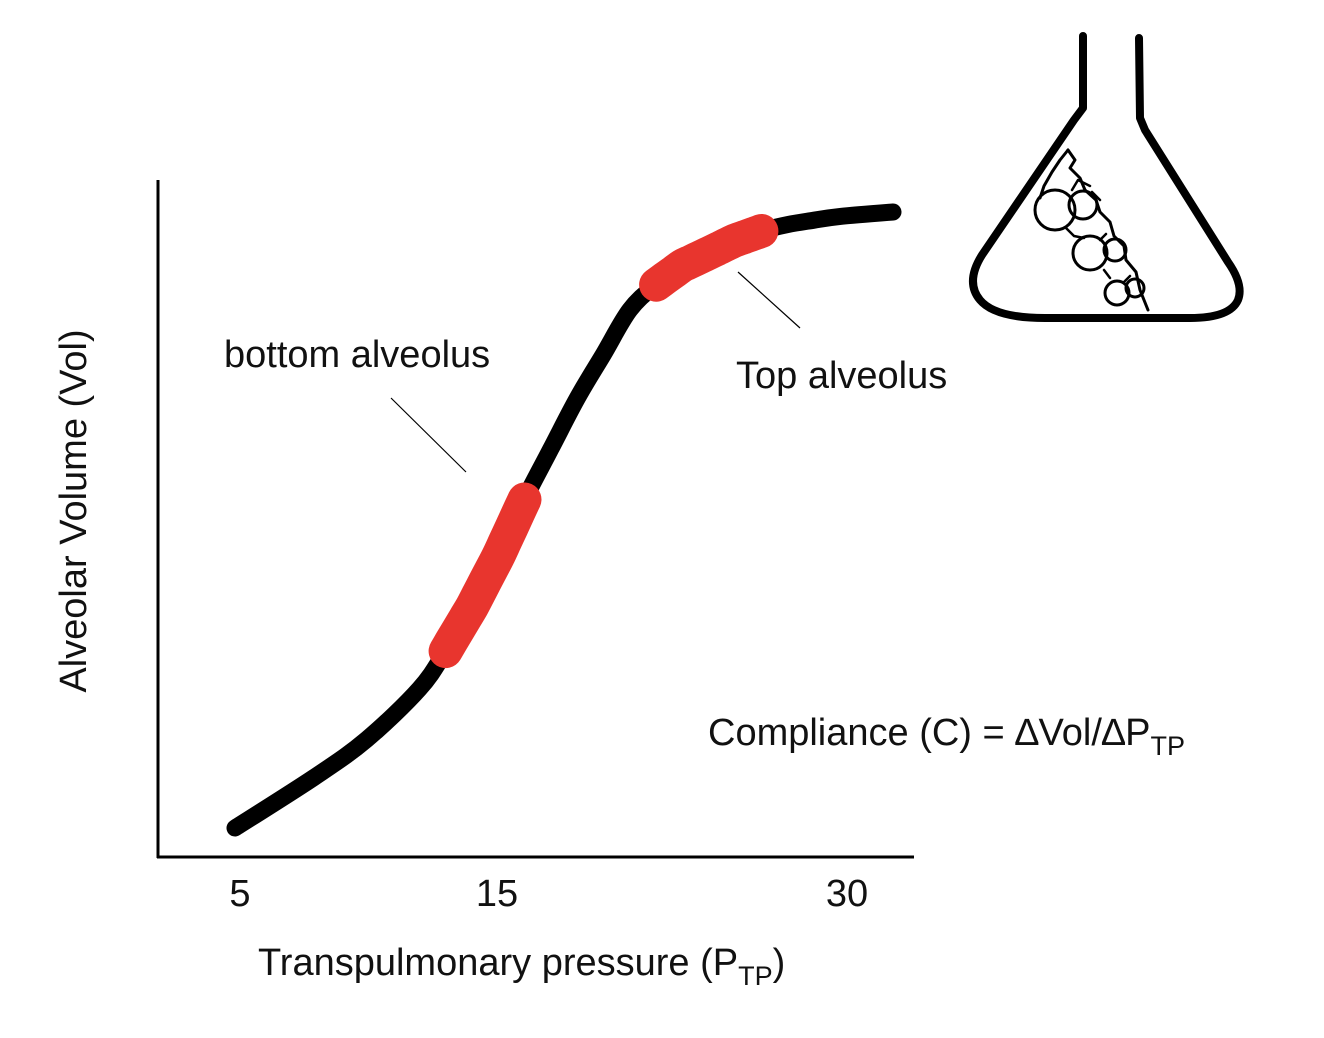  Describe the element at coordinates (709, 258) in the screenshot. I see `top-alveolus-highlight` at that location.